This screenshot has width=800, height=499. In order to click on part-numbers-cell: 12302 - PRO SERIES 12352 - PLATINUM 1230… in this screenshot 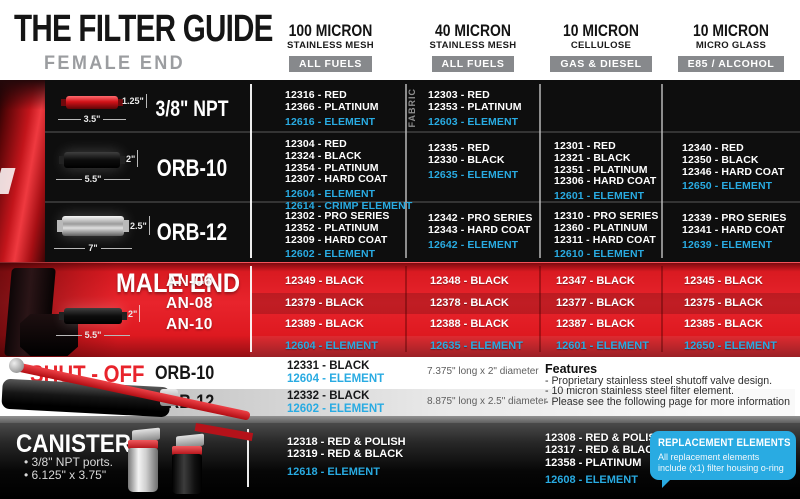, I will do `click(337, 235)`.